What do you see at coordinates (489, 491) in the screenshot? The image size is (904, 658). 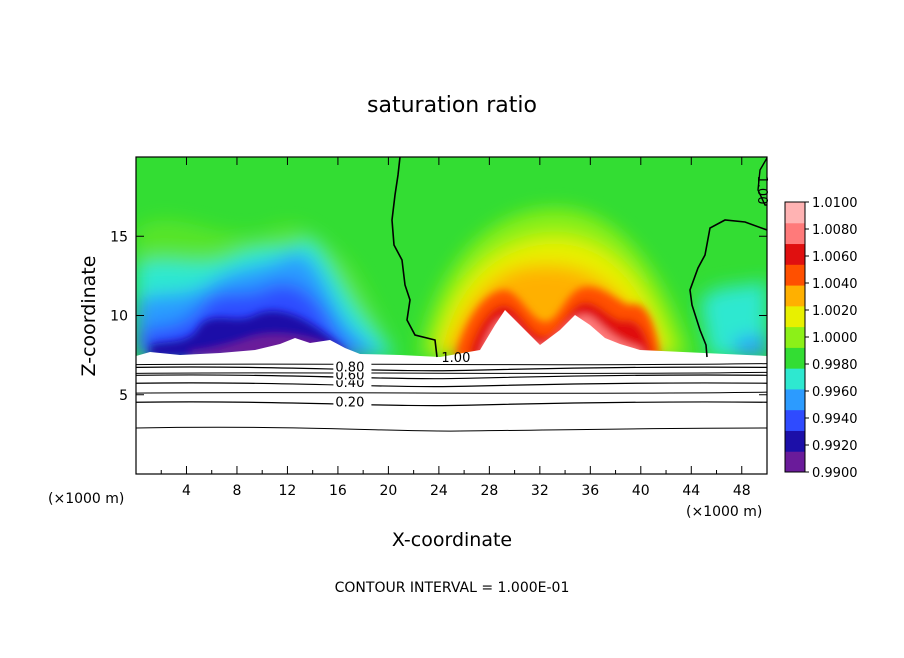 I see `x-tick-label: 28` at bounding box center [489, 491].